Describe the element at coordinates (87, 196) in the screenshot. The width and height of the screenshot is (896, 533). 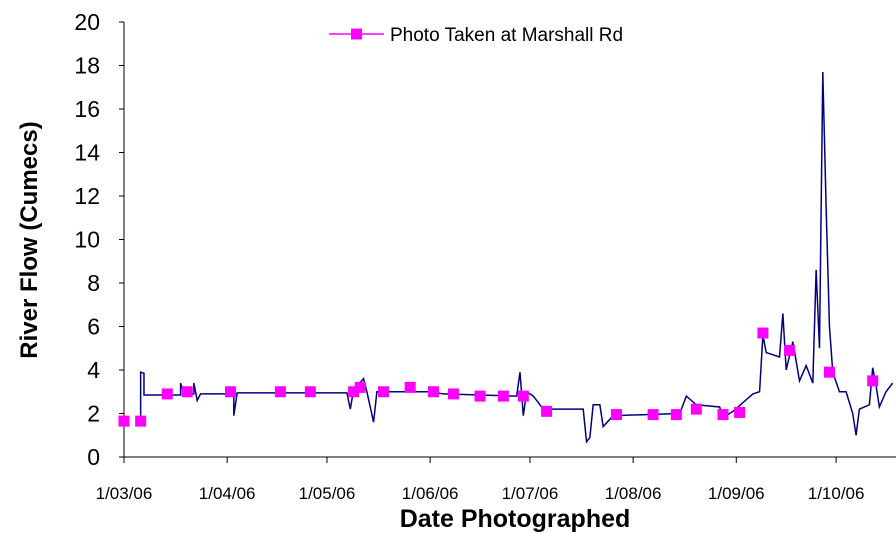
I see `y-tick-label: 12` at that location.